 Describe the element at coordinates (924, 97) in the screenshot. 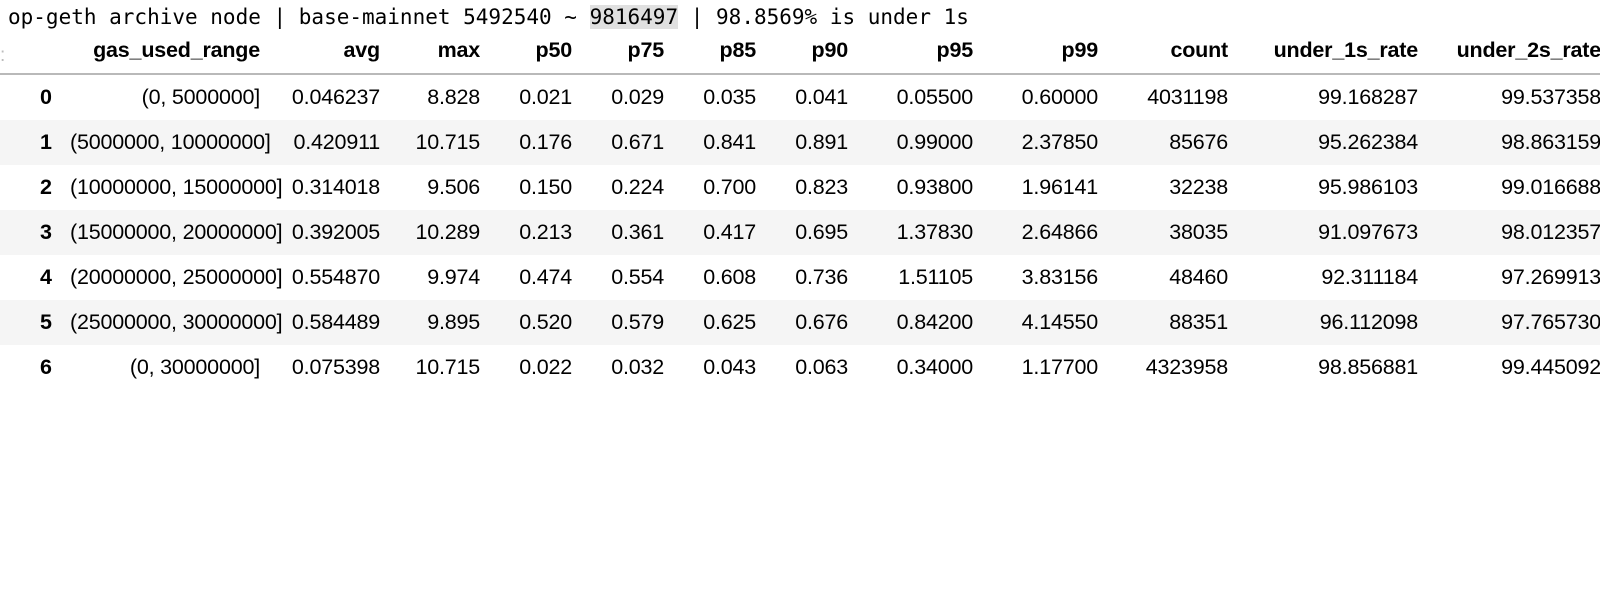

I see `cell-p95: 0.05500` at that location.